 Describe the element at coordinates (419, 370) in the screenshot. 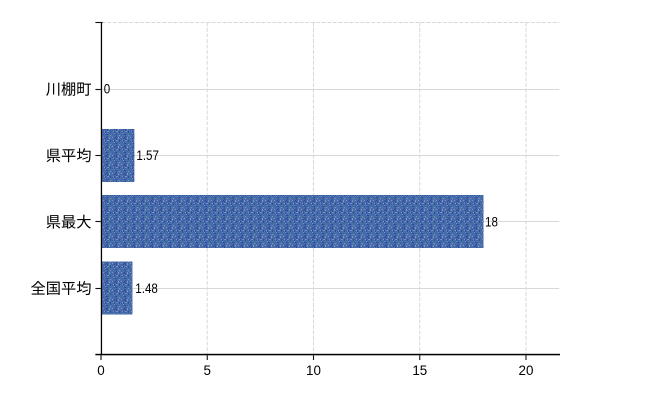

I see `svg-text: 15` at that location.